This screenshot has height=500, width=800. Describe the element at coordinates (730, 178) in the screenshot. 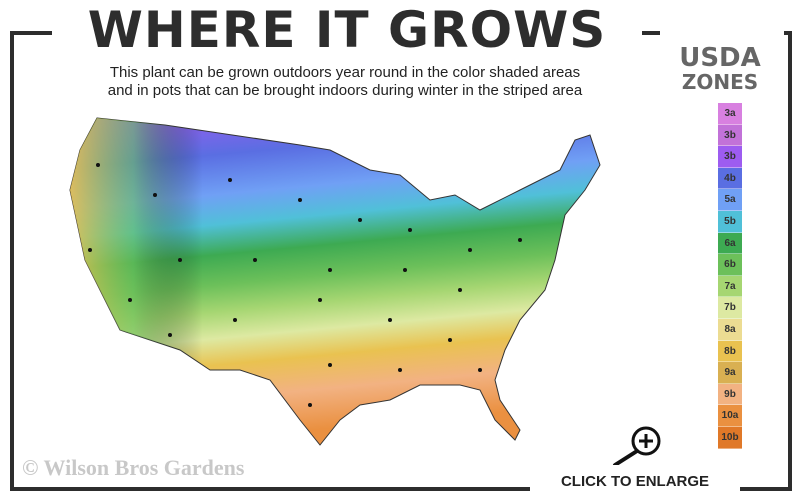

I see `legend-zone-4b: 4b` at that location.